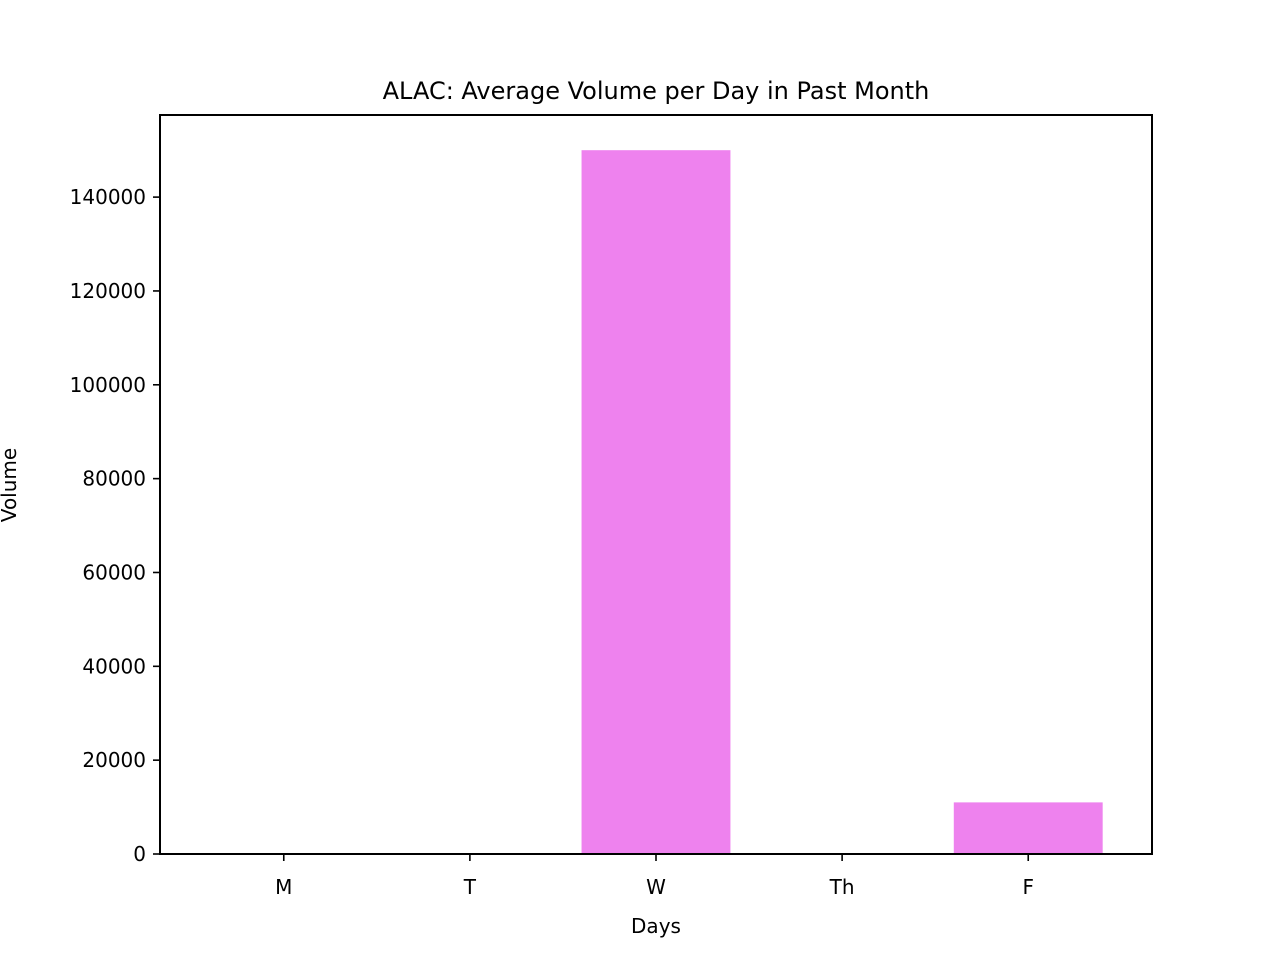 The height and width of the screenshot is (960, 1280). Describe the element at coordinates (114, 666) in the screenshot. I see `y-tick-label: 40000` at that location.